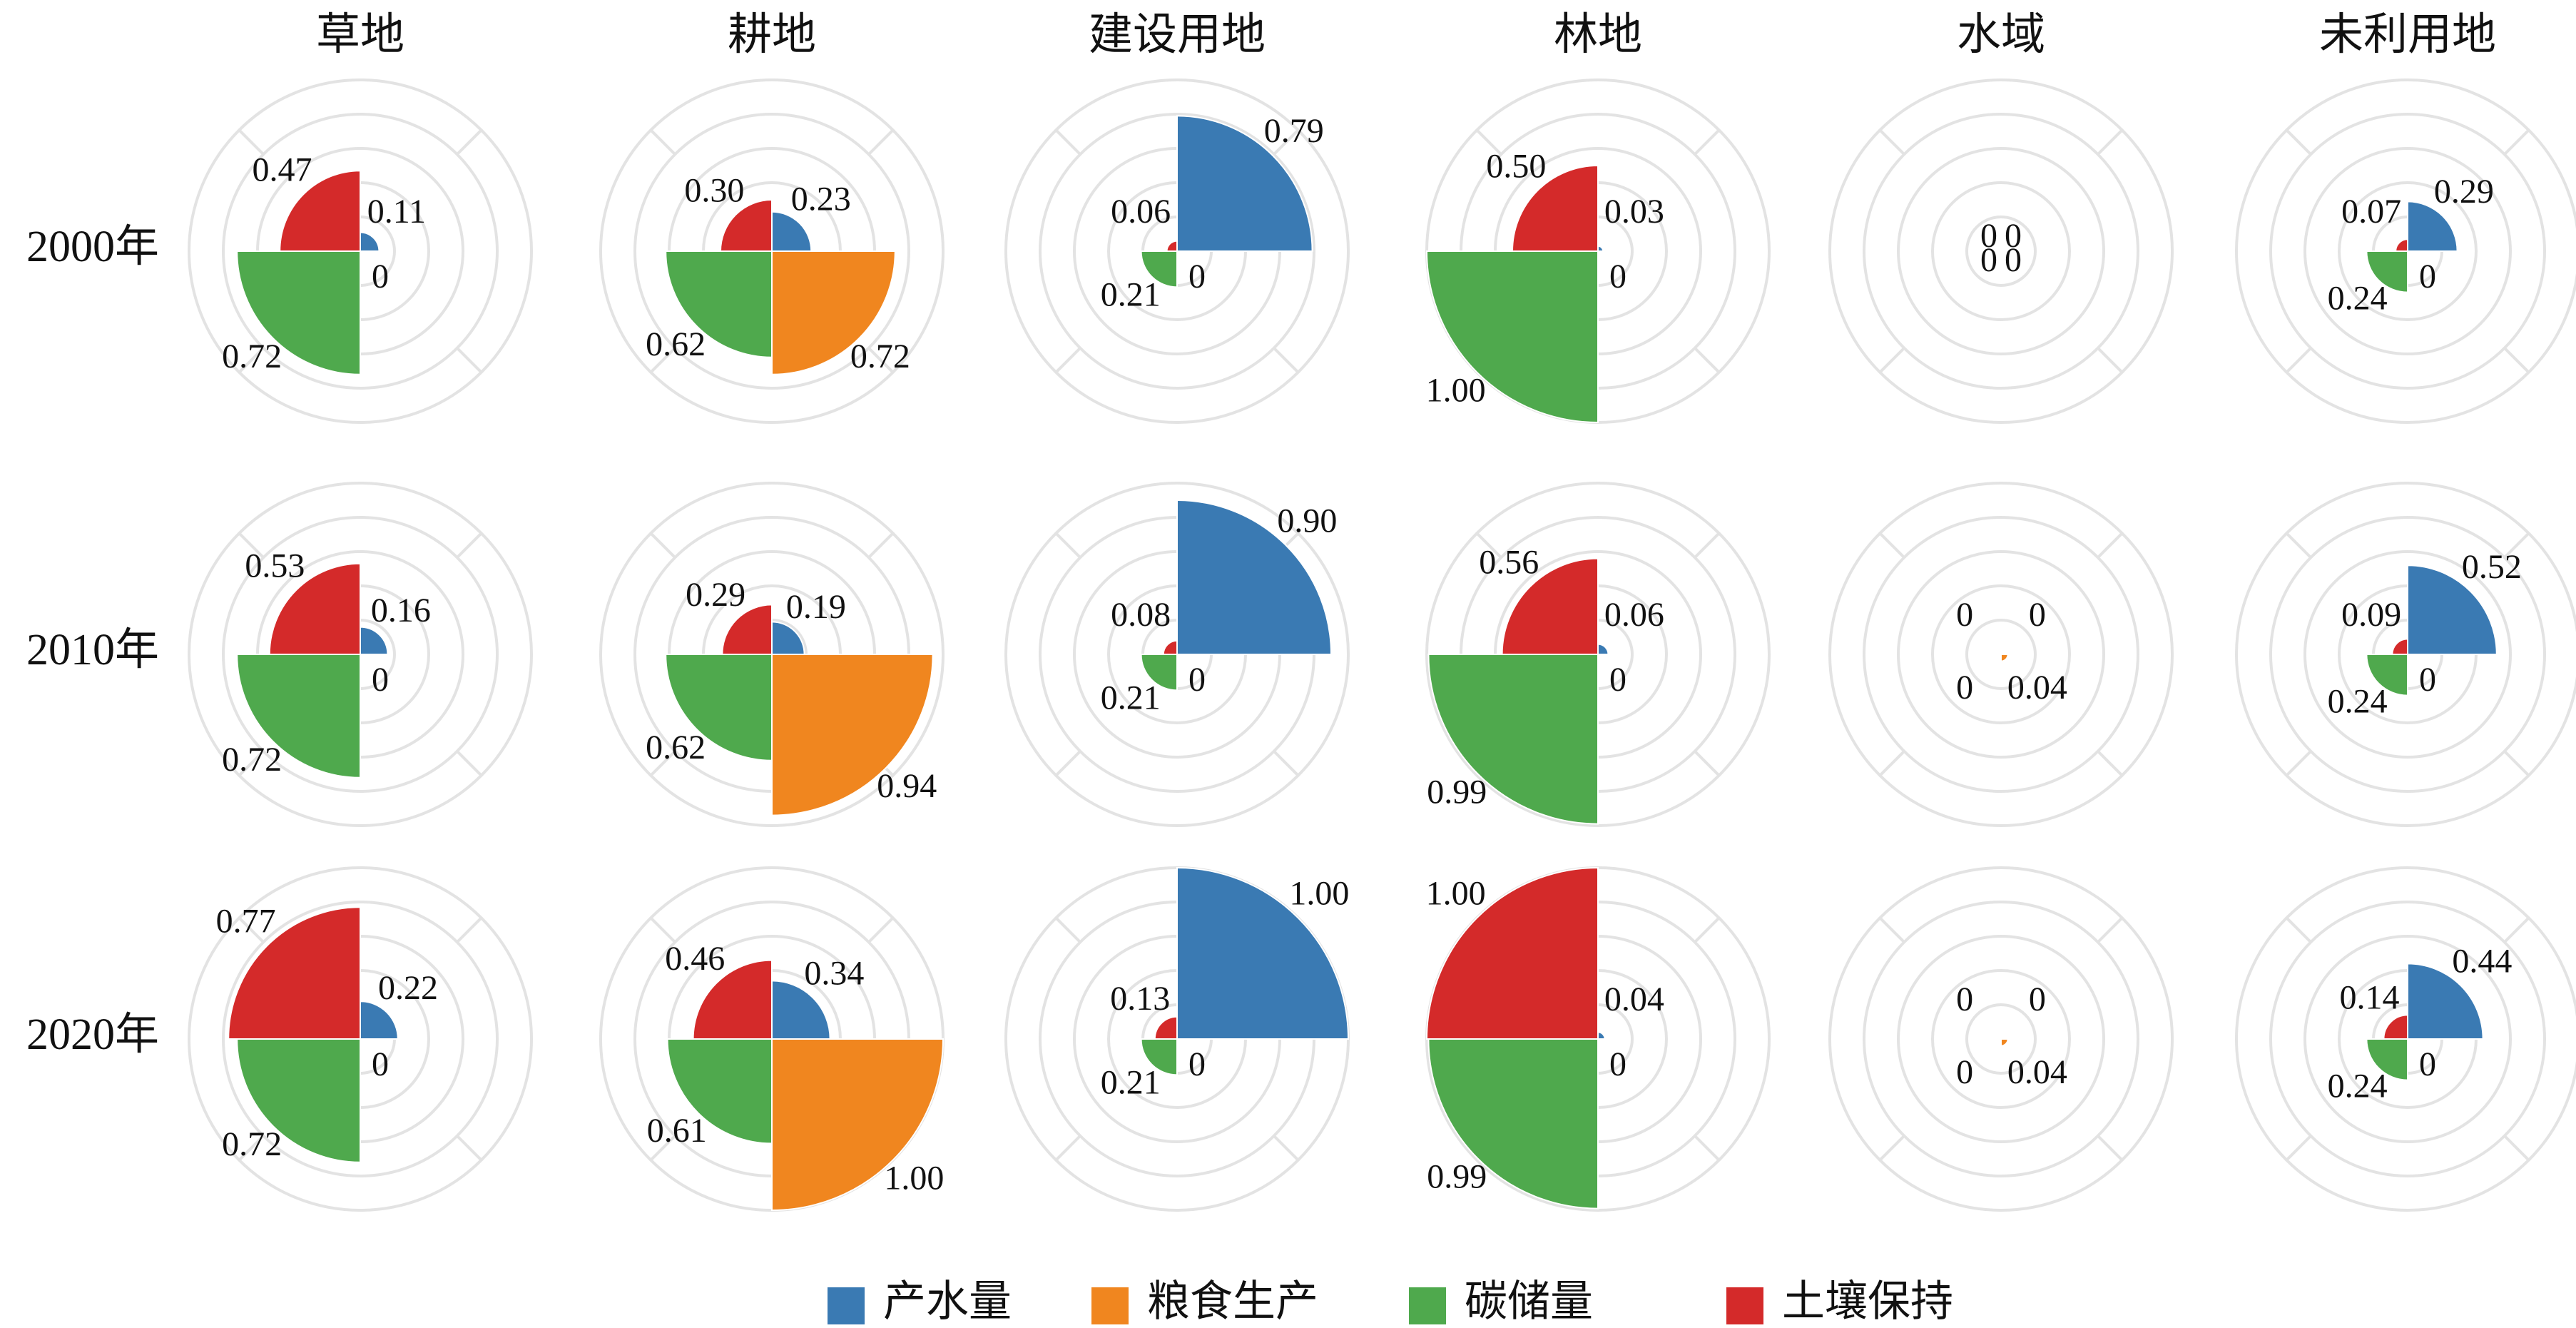 Image resolution: width=2576 pixels, height=1328 pixels. What do you see at coordinates (1427, 1305) in the screenshot?
I see `legend-swatch-carbon-storage` at bounding box center [1427, 1305].